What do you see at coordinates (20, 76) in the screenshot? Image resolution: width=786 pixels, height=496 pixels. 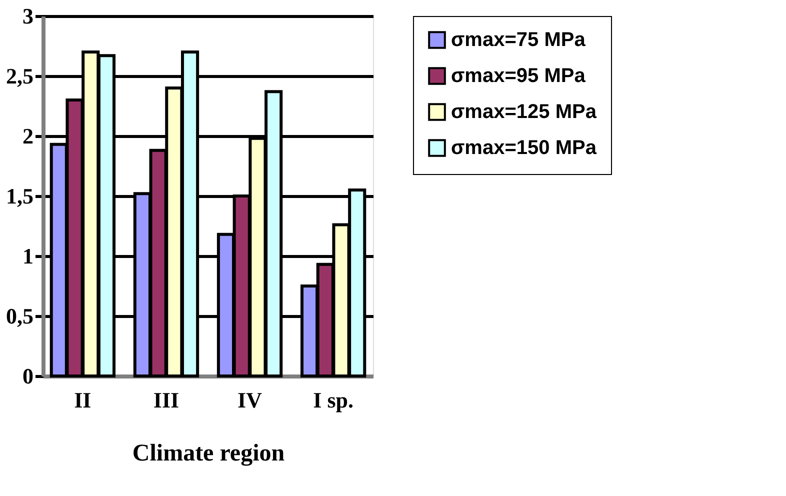 I see `y-tick-label: 2,5` at bounding box center [20, 76].